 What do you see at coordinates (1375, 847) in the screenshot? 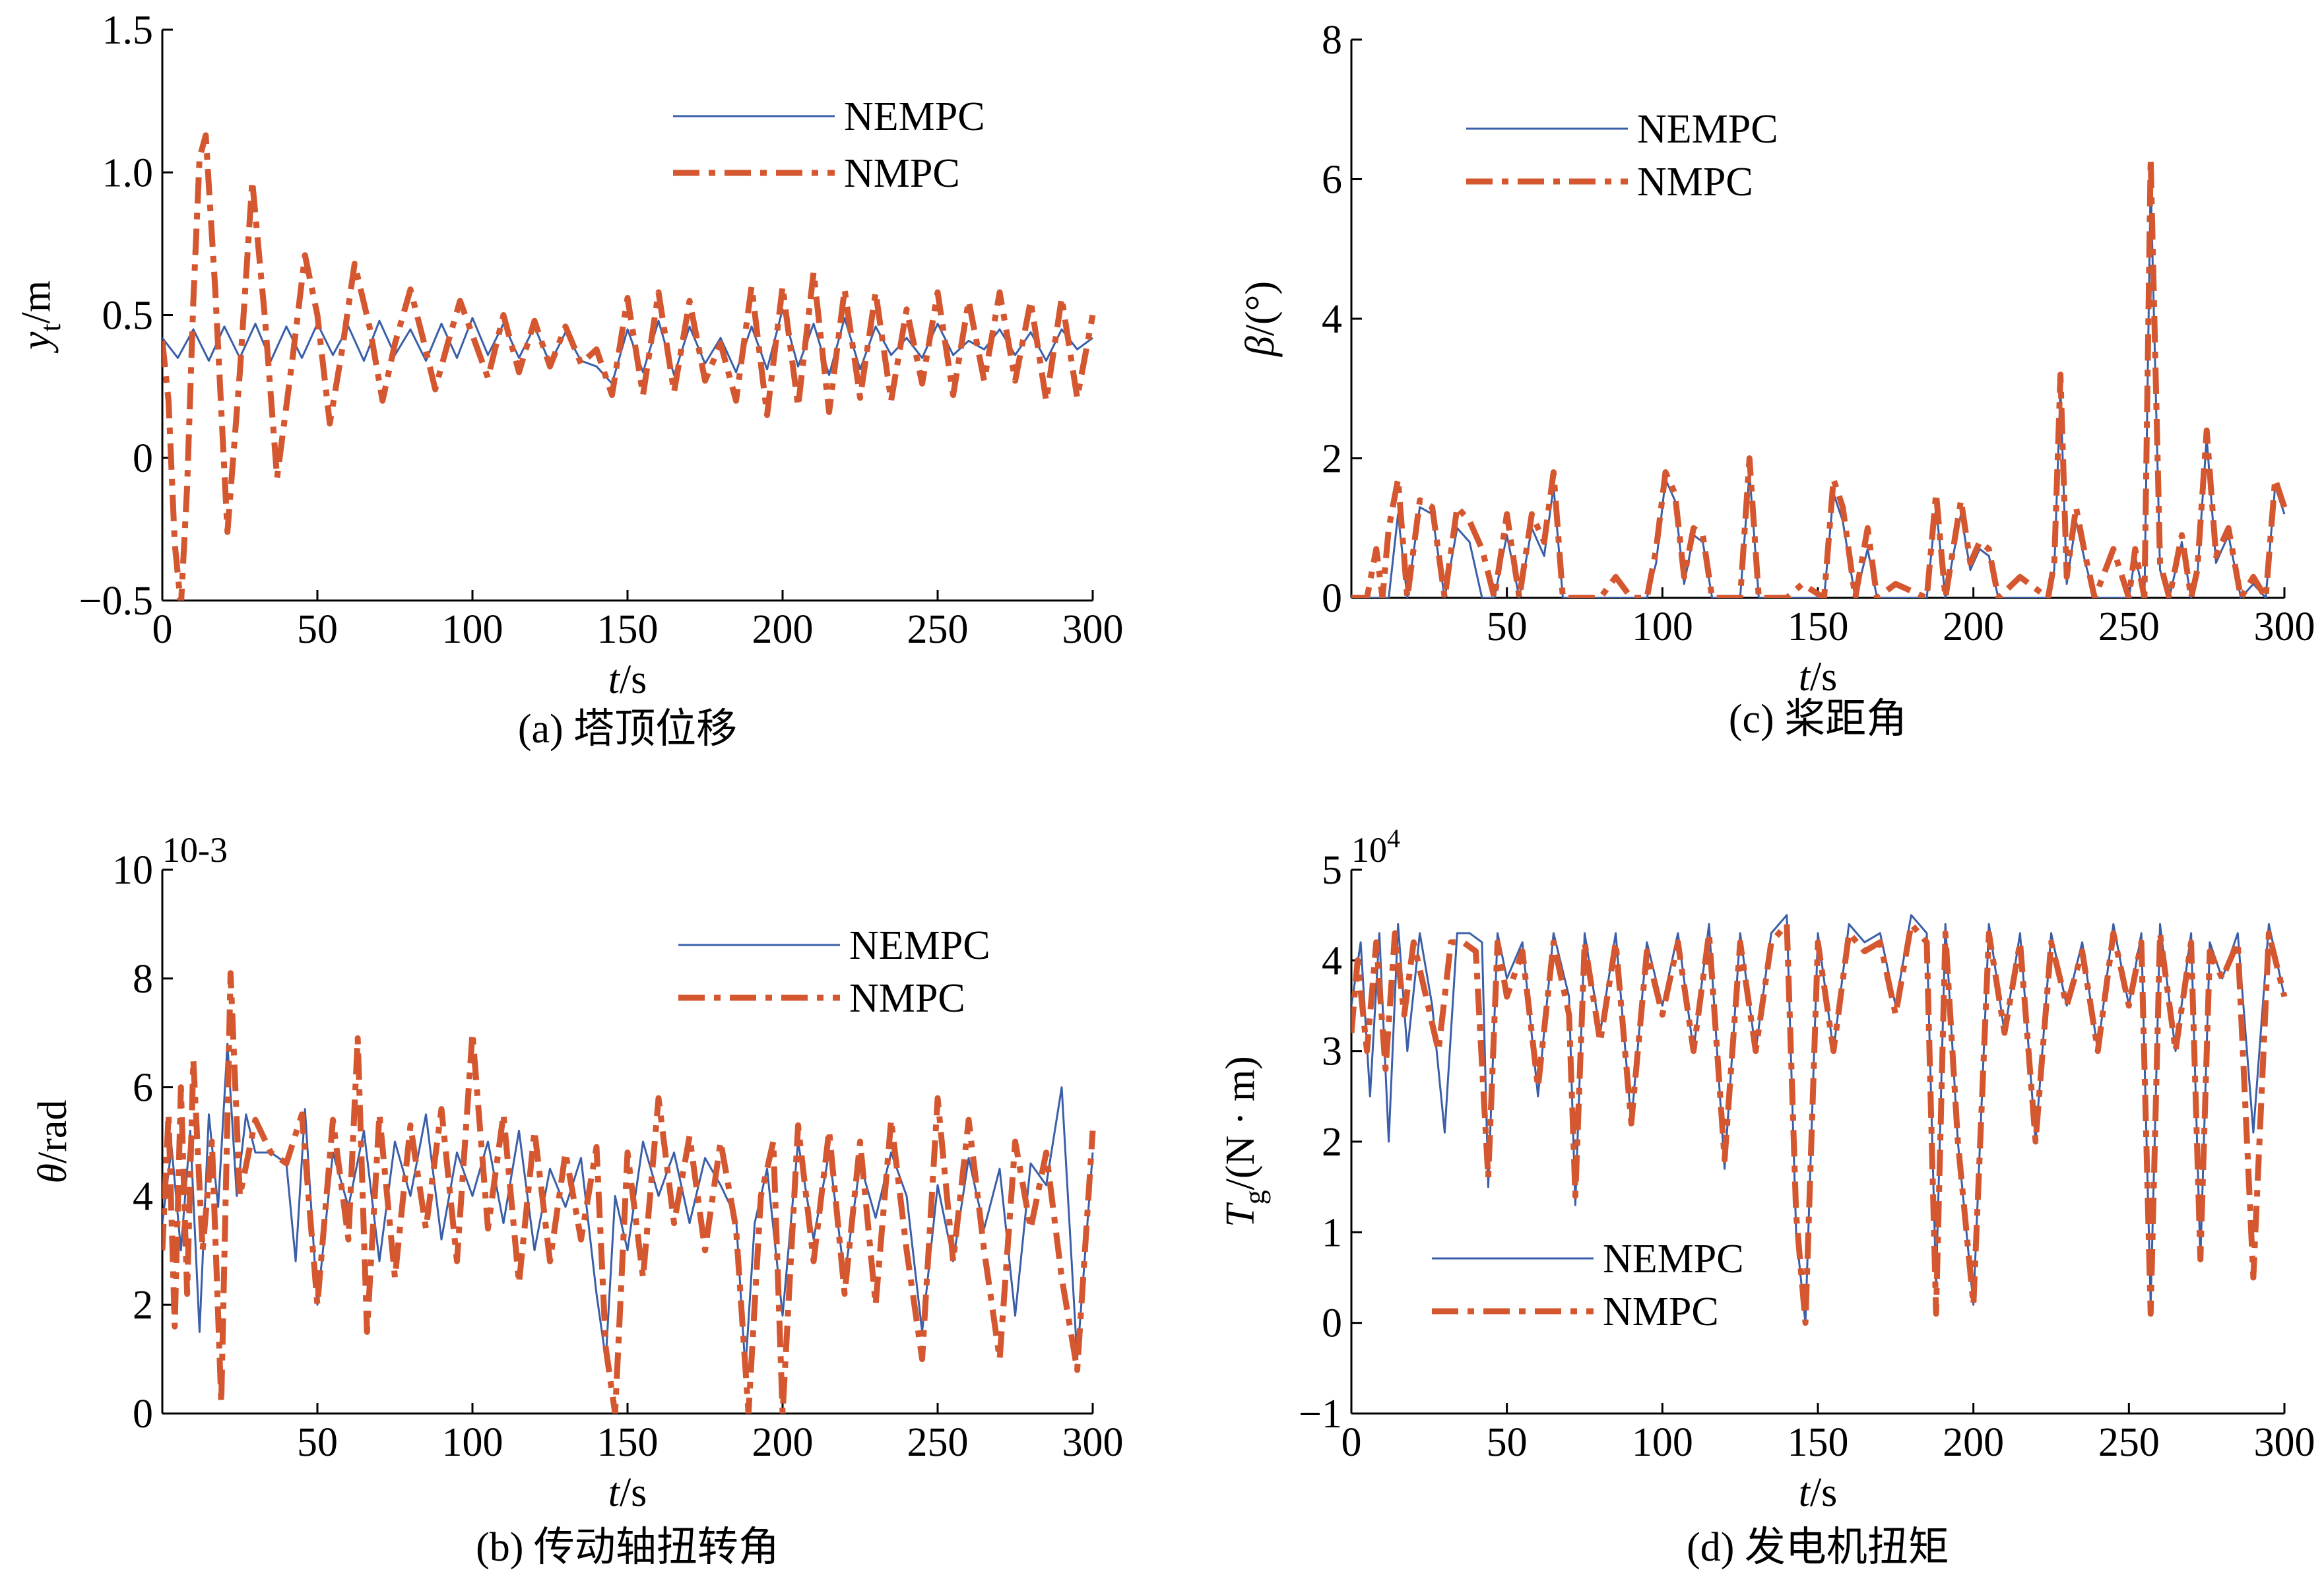
I see `axis-exponent: 104` at bounding box center [1375, 847].